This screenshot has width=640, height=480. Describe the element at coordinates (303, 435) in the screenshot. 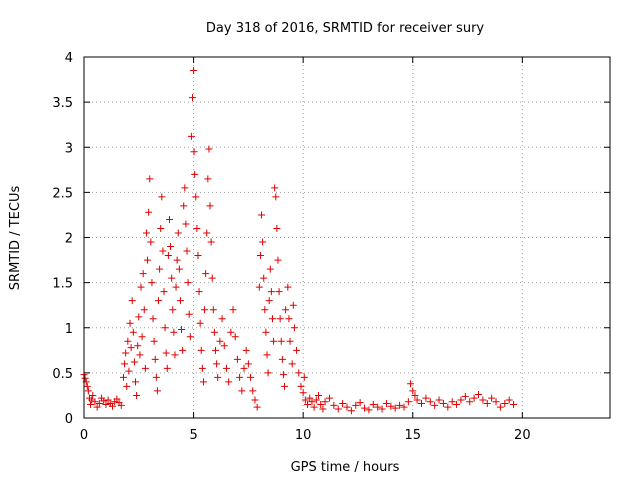

I see `x-tick-label: 10` at that location.